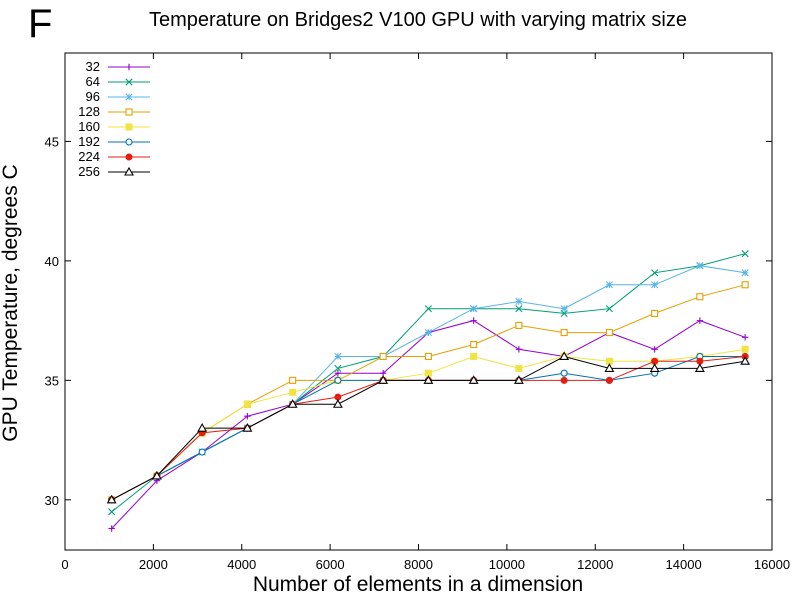  I want to click on legend-label-256: 256, so click(89, 171).